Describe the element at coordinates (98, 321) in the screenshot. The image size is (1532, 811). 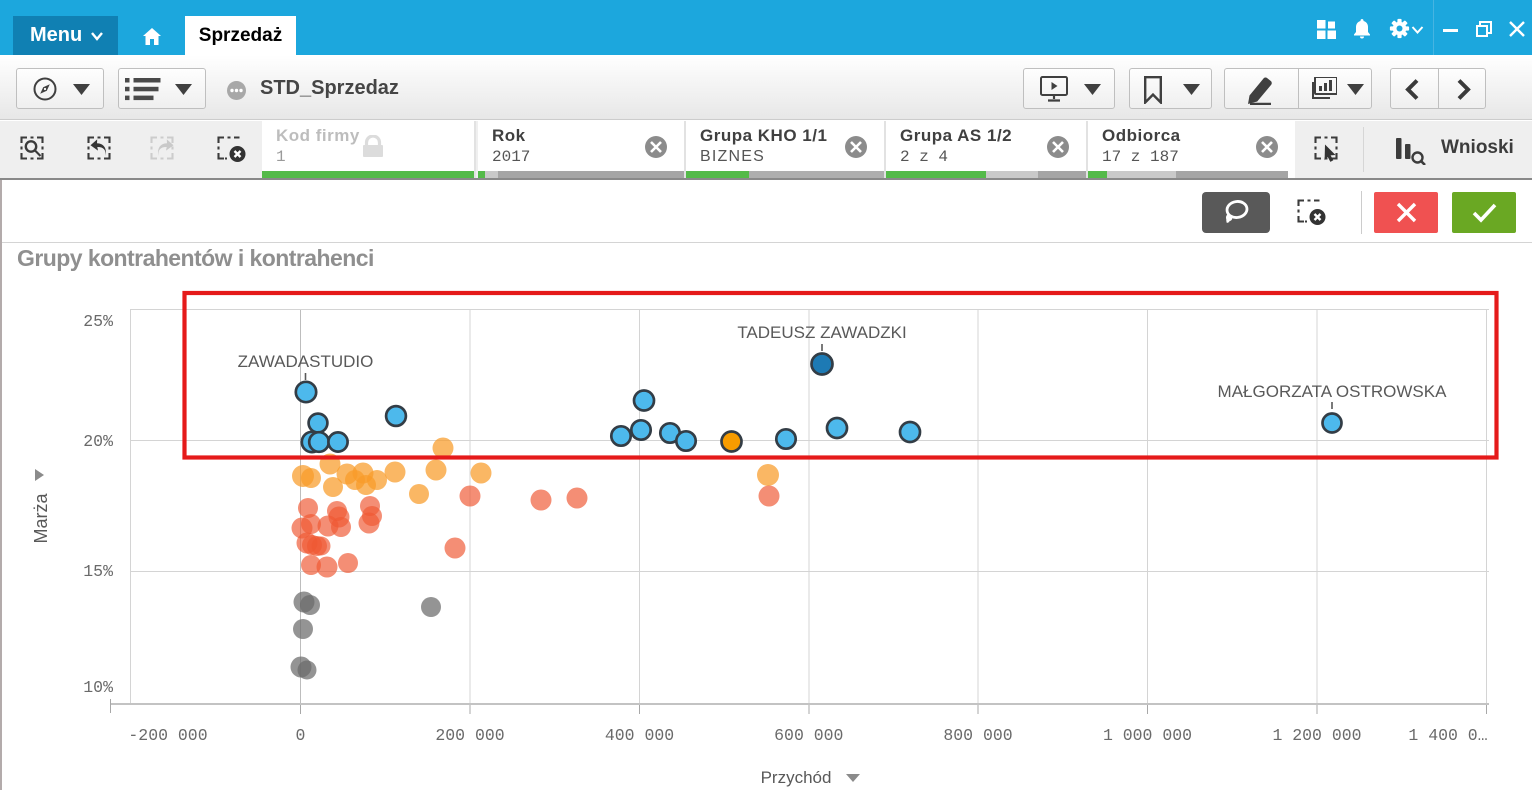
I see `svg-text: 25%` at that location.